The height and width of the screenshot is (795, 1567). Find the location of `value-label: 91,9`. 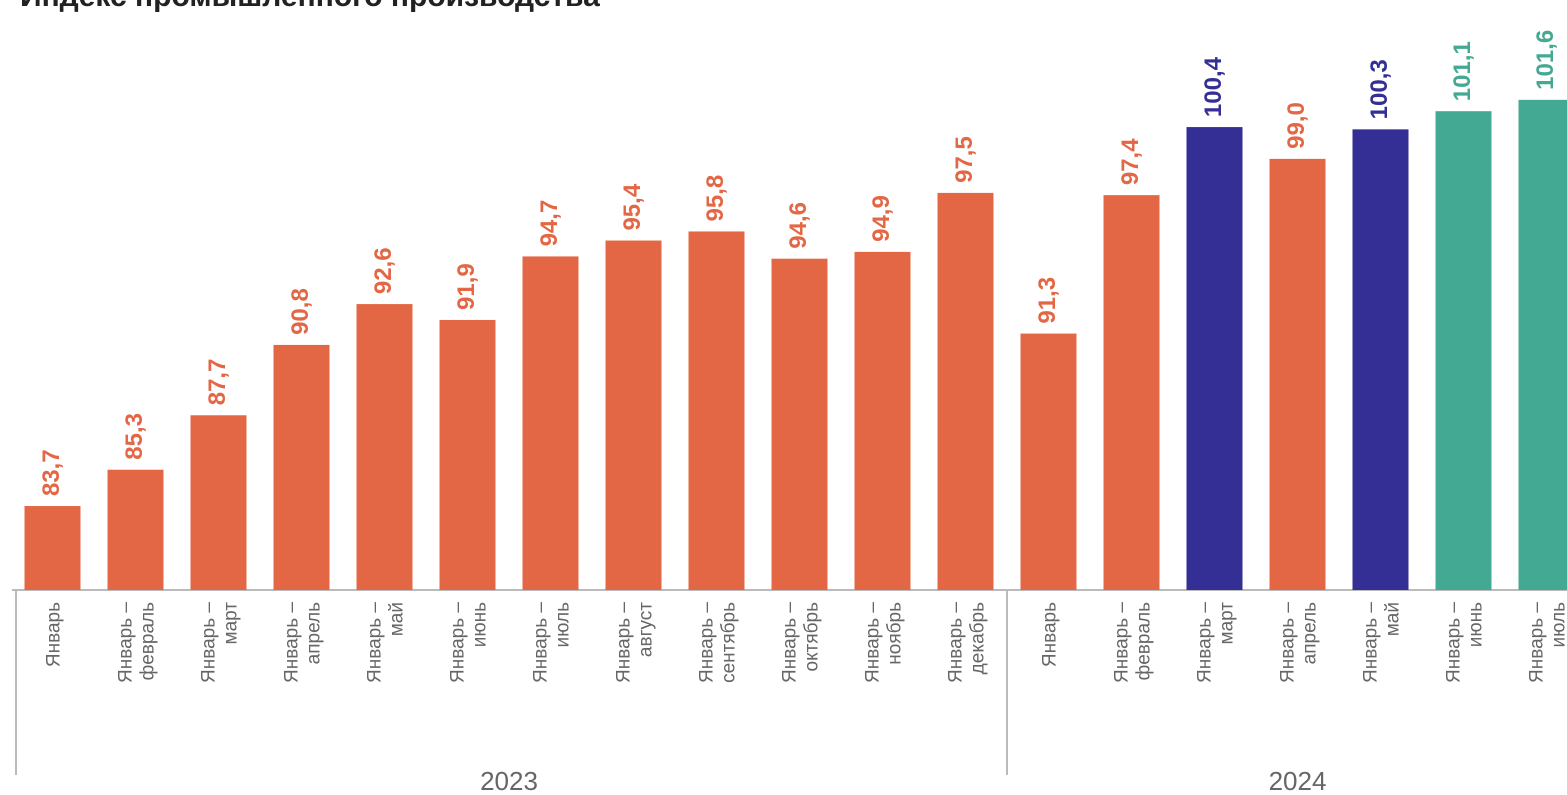

value-label: 91,9 is located at coordinates (466, 286).